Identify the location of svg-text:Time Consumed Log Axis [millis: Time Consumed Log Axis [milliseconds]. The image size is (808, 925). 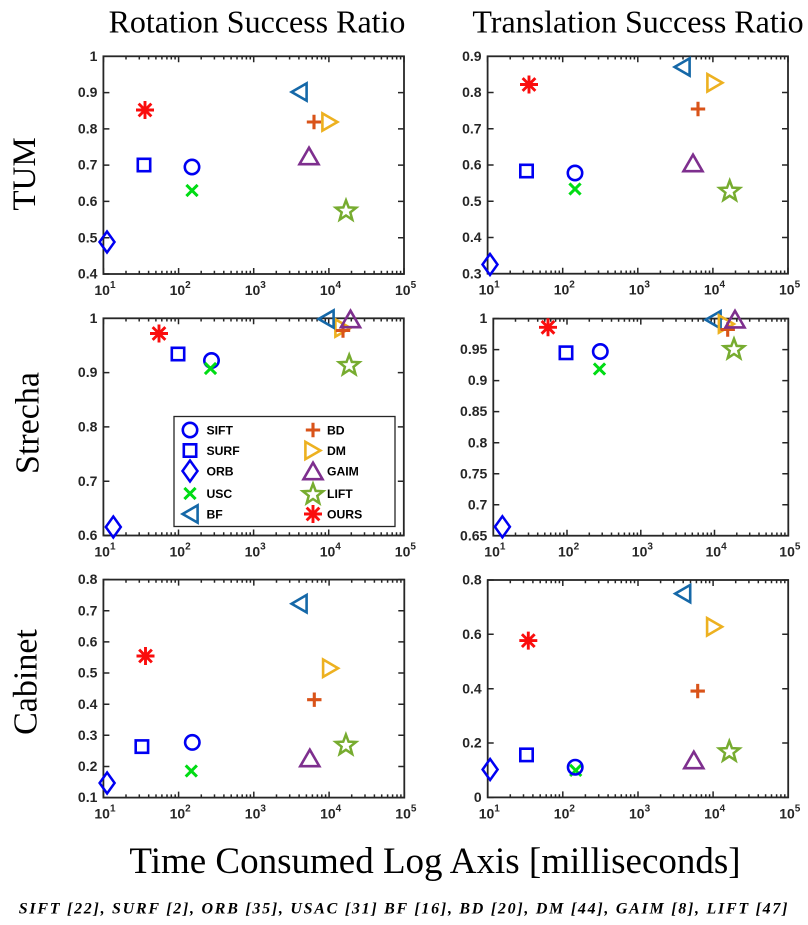
(434, 861).